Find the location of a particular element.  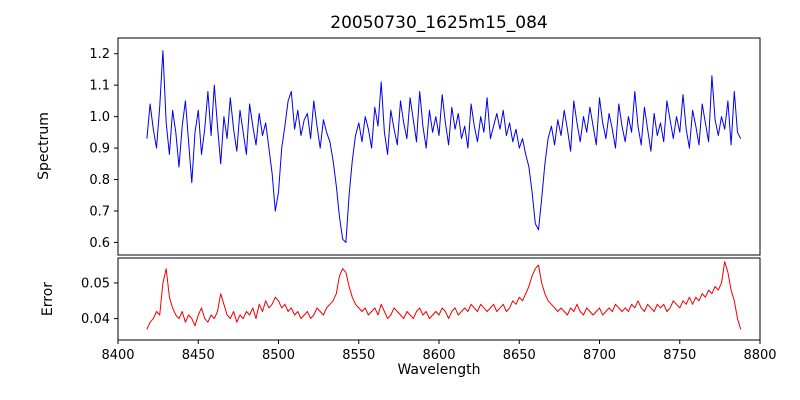

error-line is located at coordinates (444, 295).